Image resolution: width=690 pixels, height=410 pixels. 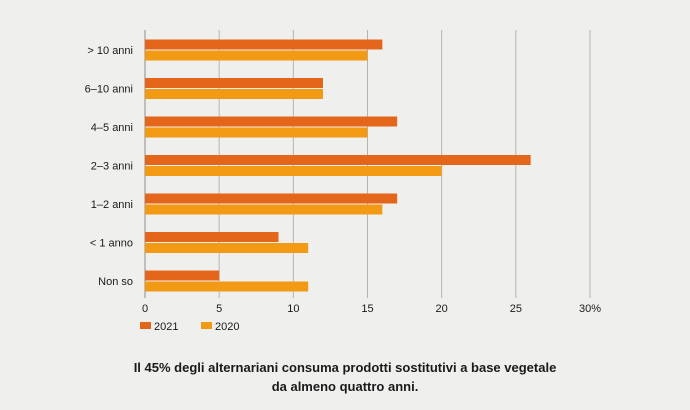 What do you see at coordinates (293, 309) in the screenshot?
I see `x-tick-label: 10` at bounding box center [293, 309].